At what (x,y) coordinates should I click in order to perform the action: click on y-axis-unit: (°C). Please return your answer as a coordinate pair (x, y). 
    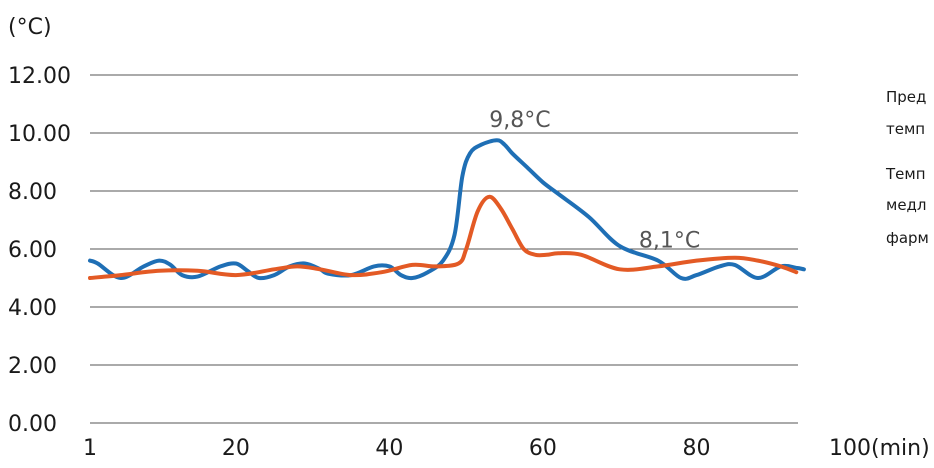
    Looking at the image, I should click on (30, 27).